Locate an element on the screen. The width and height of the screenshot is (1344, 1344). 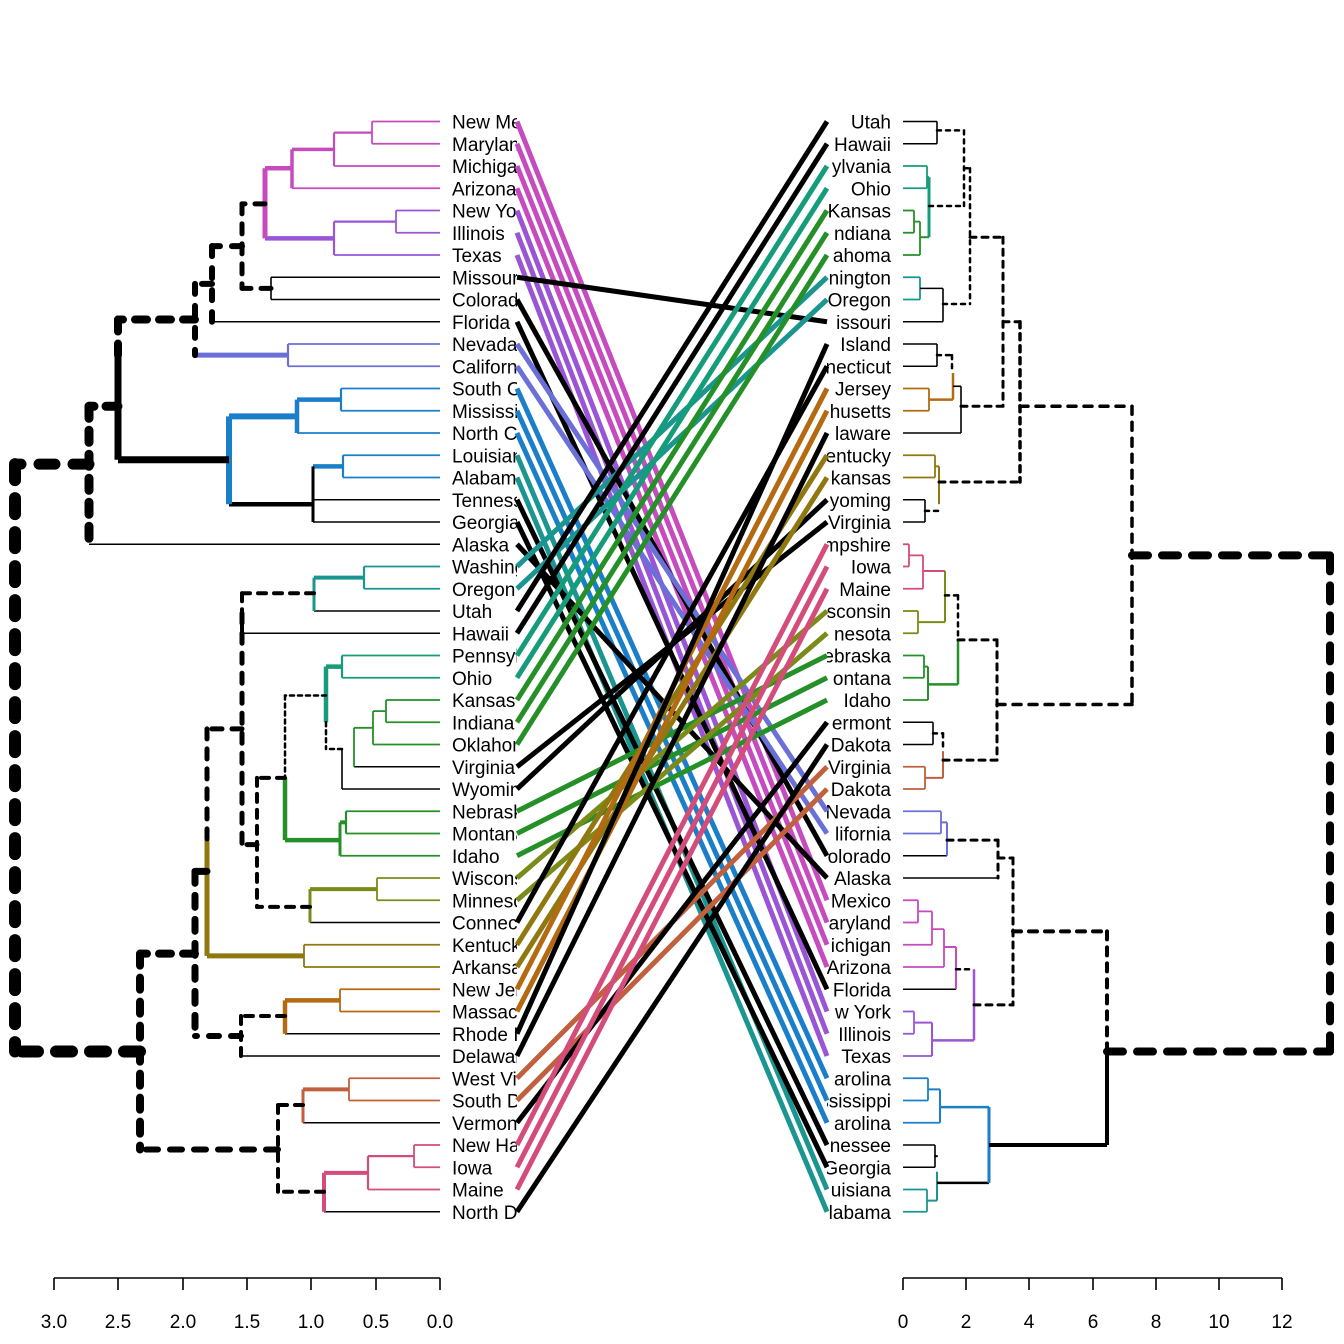
right-leaf-label: yoming is located at coordinates (860, 501).